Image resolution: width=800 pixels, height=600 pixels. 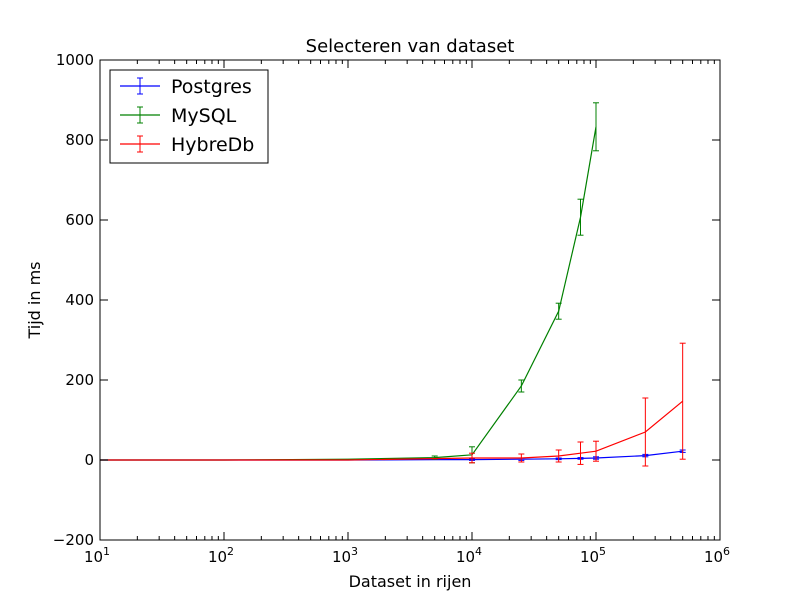 What do you see at coordinates (106, 551) in the screenshot?
I see `x-tick-exponent: 1` at bounding box center [106, 551].